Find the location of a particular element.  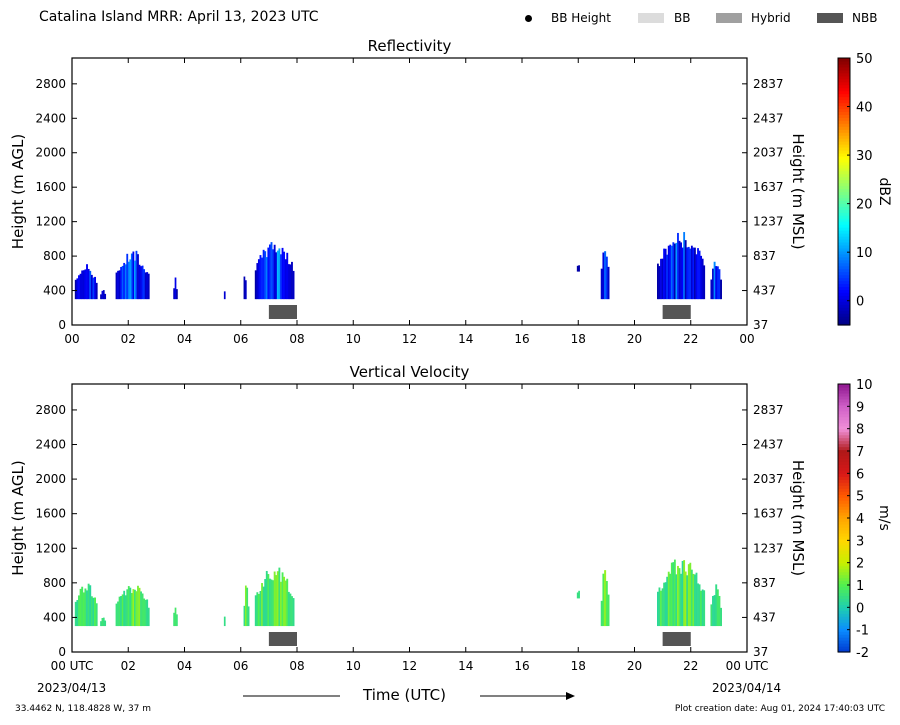

y-tick-label-right-velocity-5: 2037 is located at coordinates (768, 479).